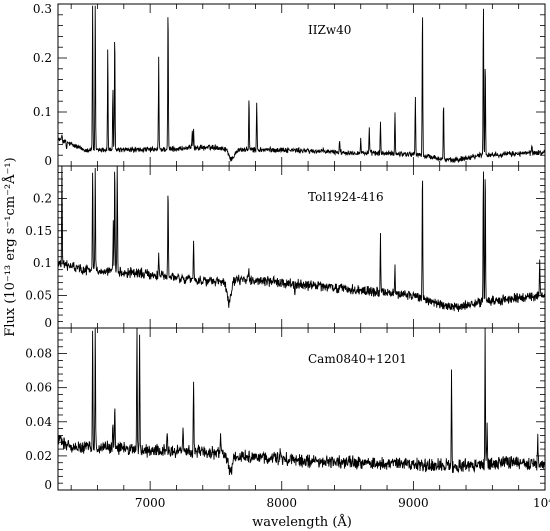  I want to click on y-tick-label: 0.3, so click(42, 9).